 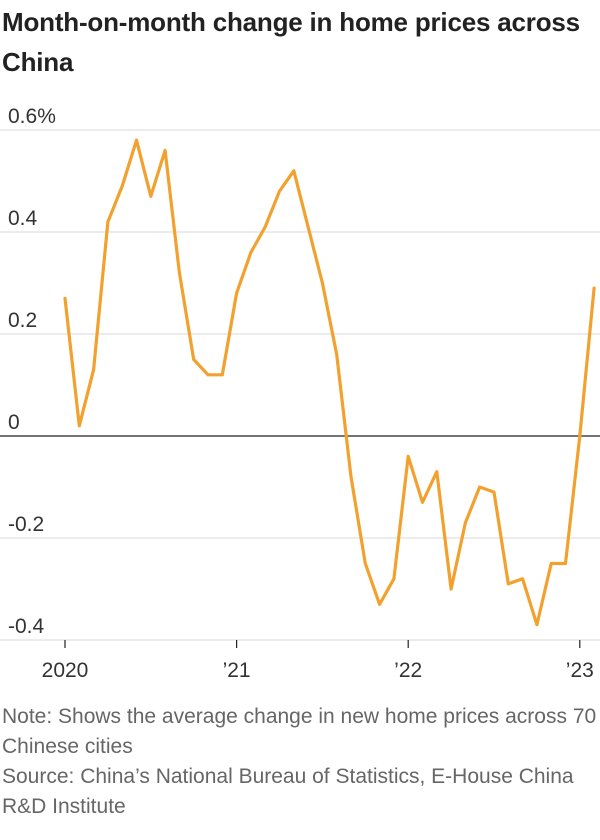 I want to click on x-tick-label: 2020, so click(x=65, y=670).